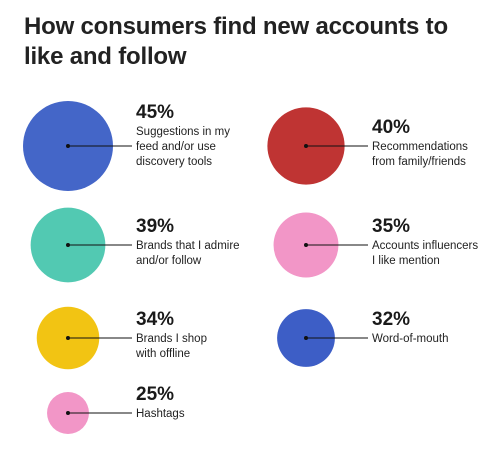 The height and width of the screenshot is (458, 500). I want to click on category-label: Suggestions in my, so click(183, 132).